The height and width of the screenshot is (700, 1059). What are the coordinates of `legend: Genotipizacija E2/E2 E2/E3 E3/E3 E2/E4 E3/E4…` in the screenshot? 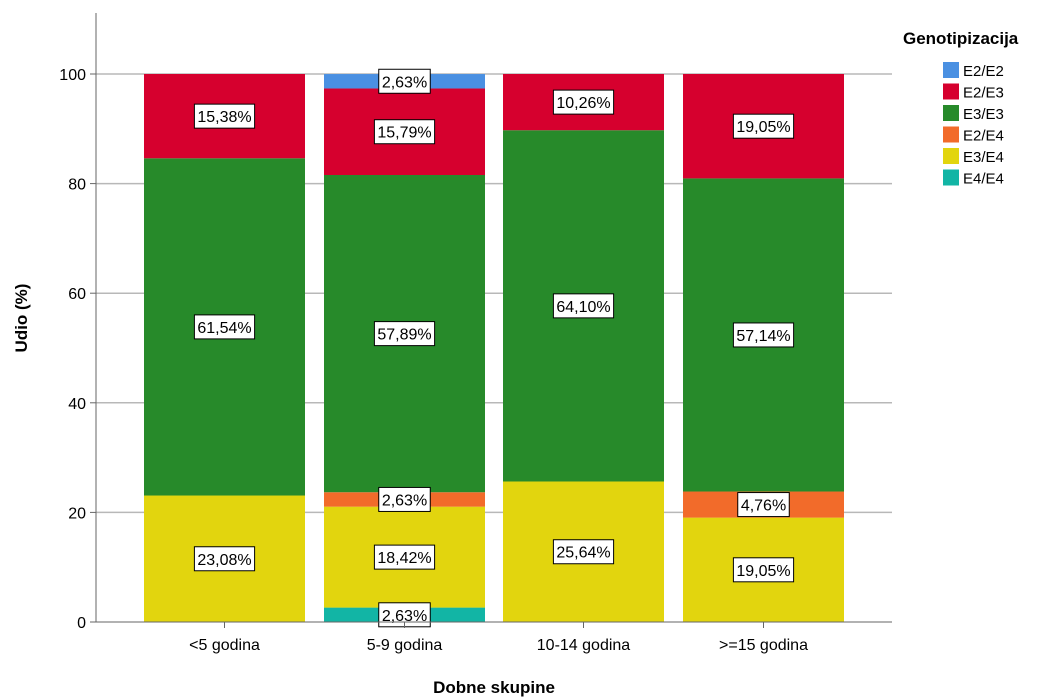 It's located at (961, 108).